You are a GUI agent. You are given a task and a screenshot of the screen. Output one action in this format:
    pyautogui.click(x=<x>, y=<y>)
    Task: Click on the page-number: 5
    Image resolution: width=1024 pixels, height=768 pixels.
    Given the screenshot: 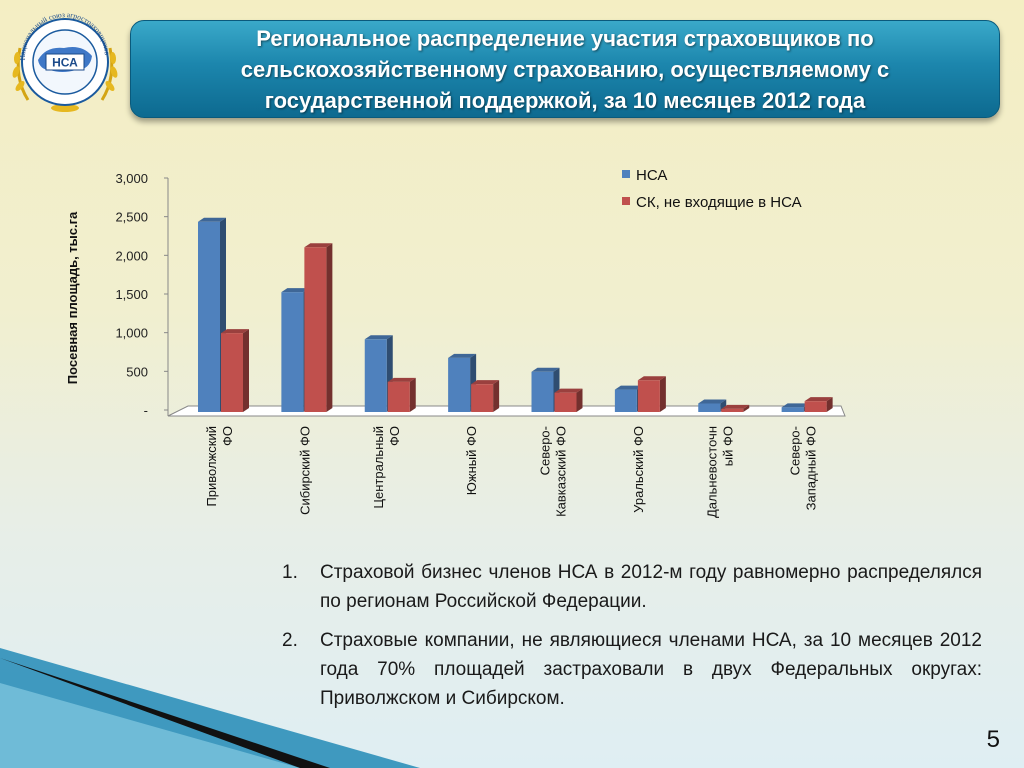 What is the action you would take?
    pyautogui.click(x=993, y=739)
    